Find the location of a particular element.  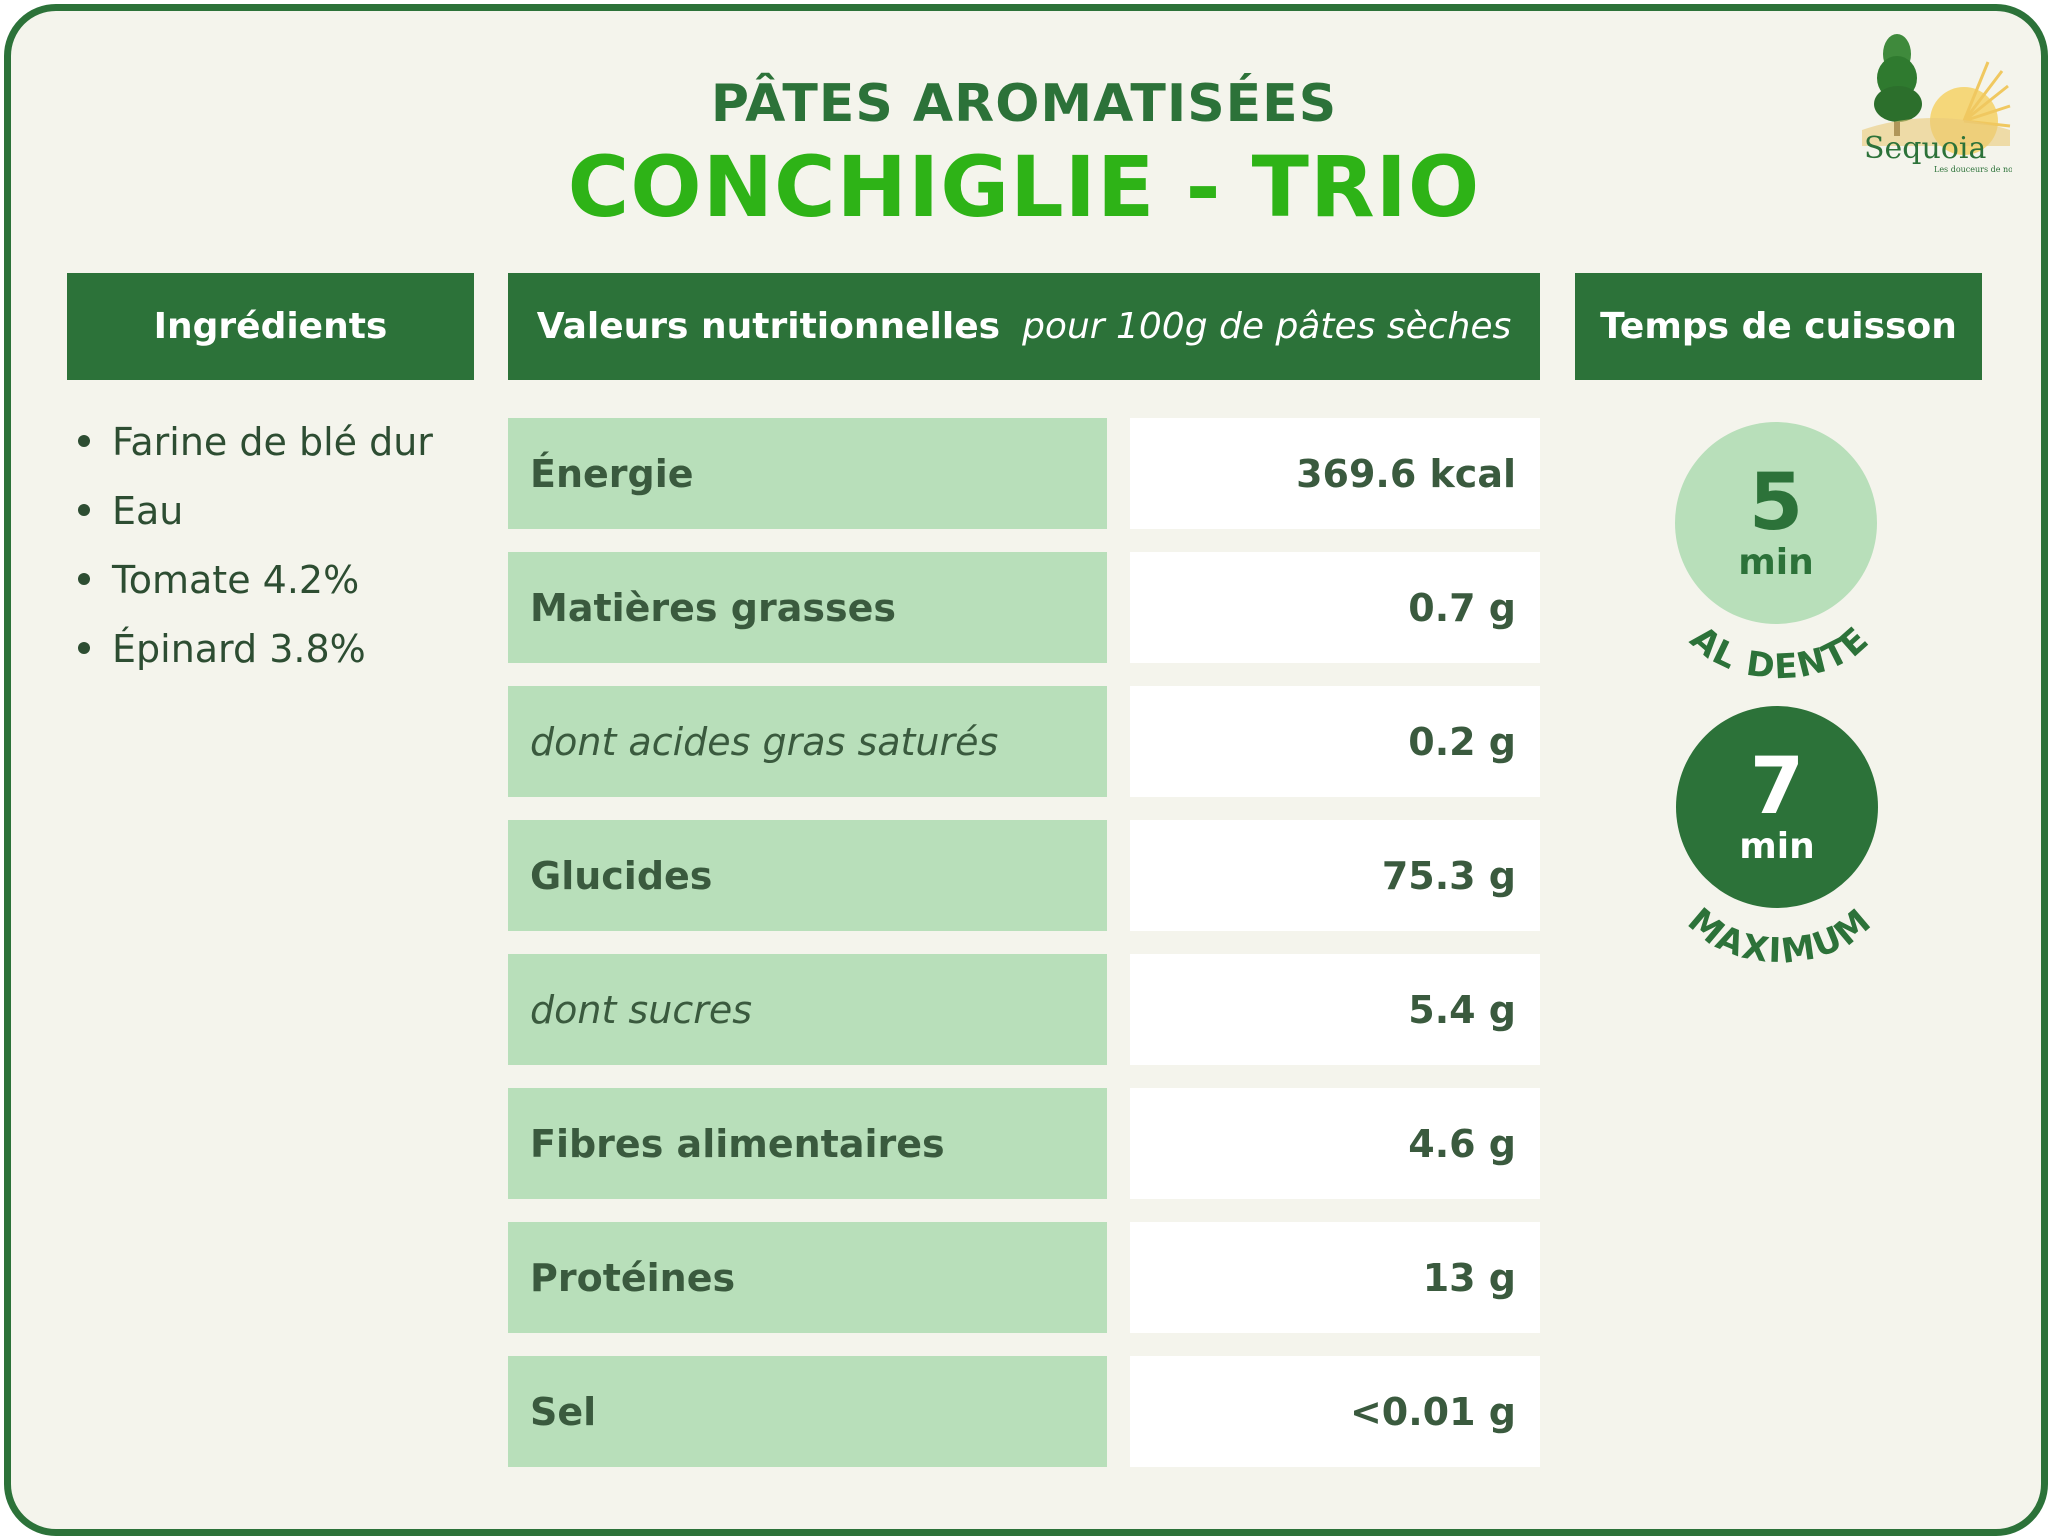

nutrition-row: Fibres alimentaires 4.6 g is located at coordinates (1024, 1143).